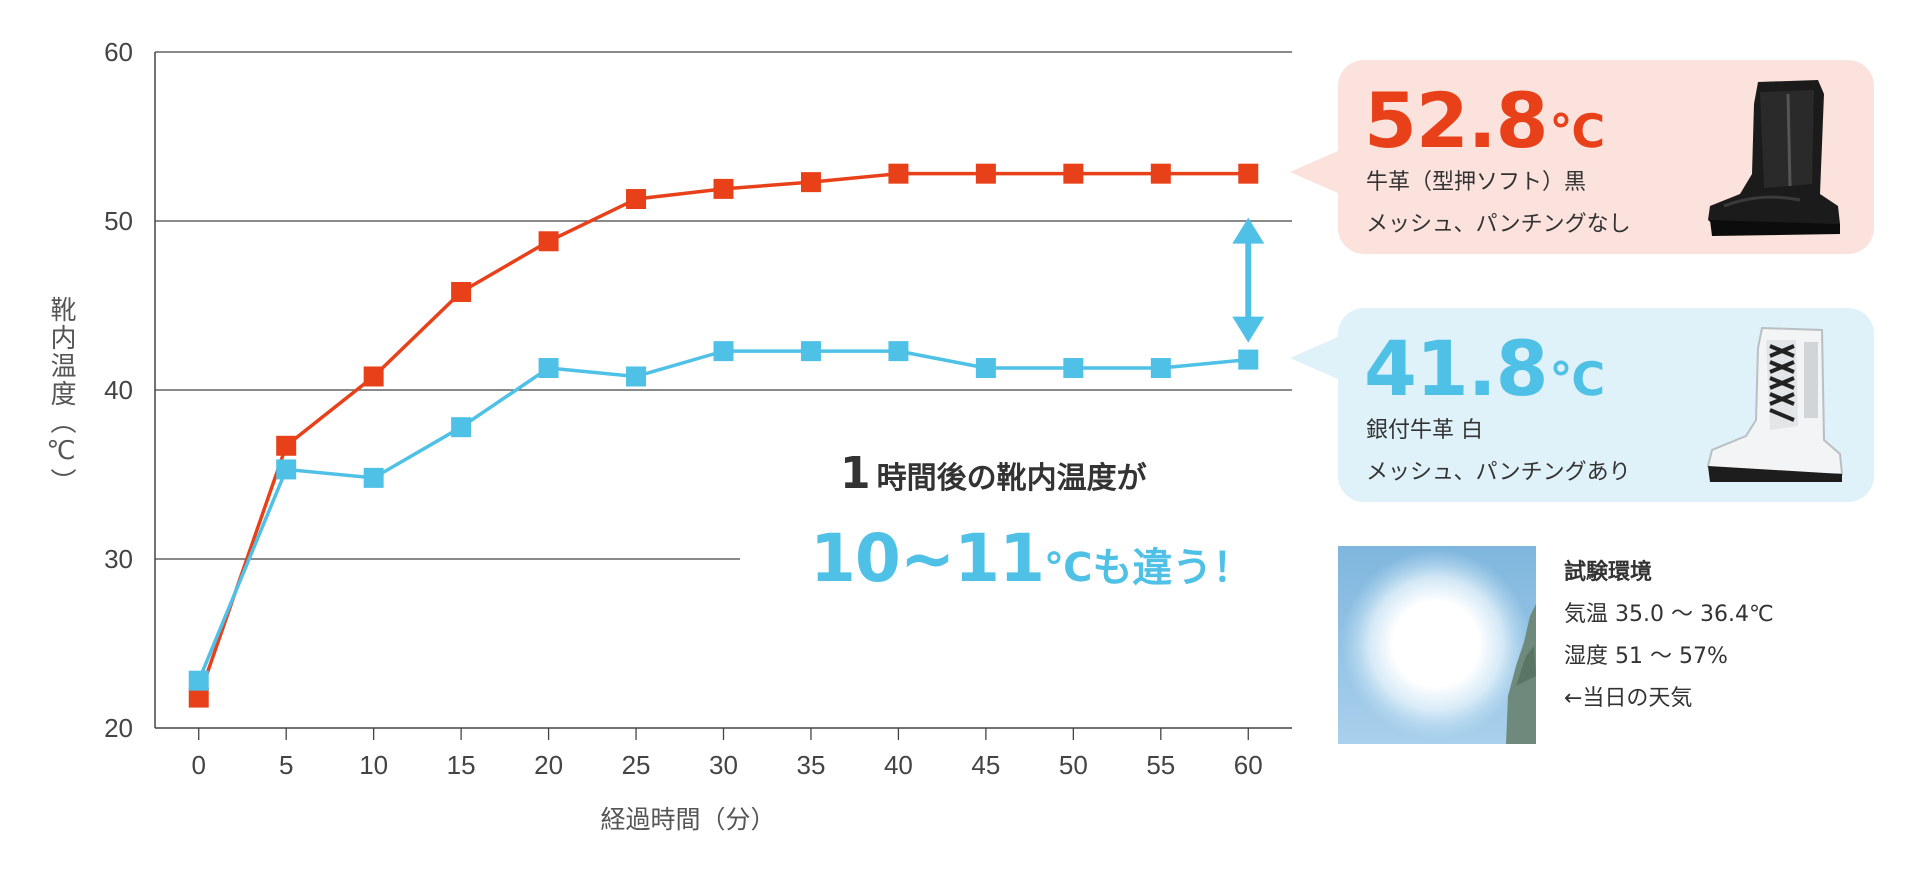  Describe the element at coordinates (985, 765) in the screenshot. I see `x-tick-label: 45` at that location.